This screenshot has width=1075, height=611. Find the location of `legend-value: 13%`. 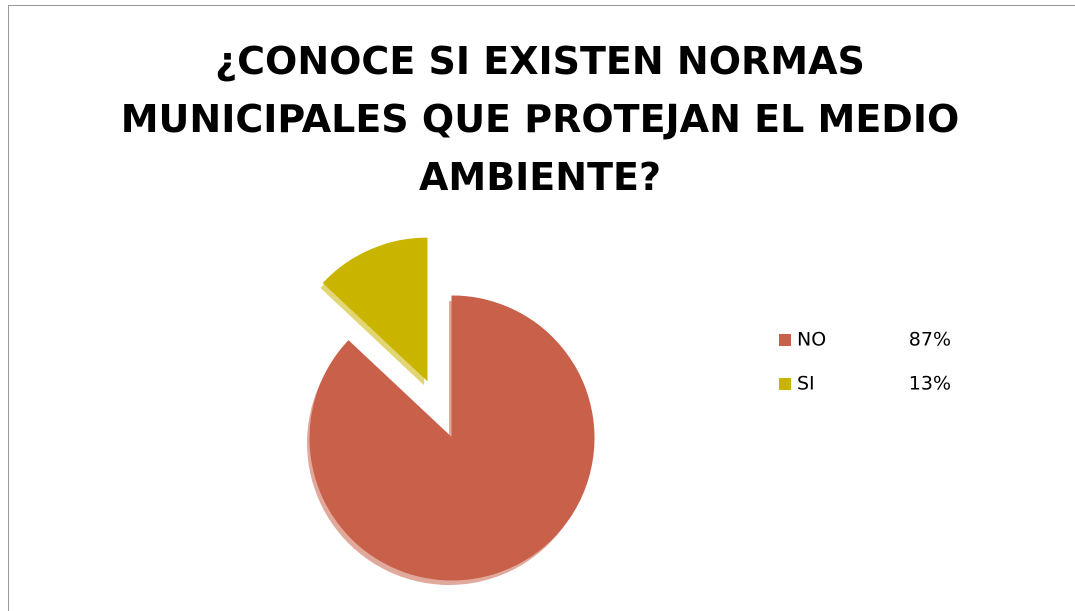

legend-value: 13% is located at coordinates (930, 384).